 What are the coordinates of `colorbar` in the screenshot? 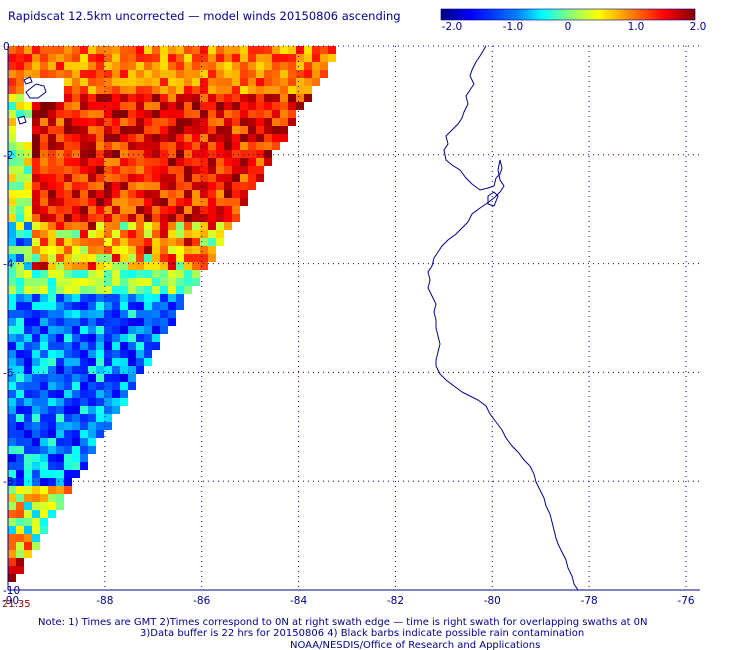 It's located at (568, 14).